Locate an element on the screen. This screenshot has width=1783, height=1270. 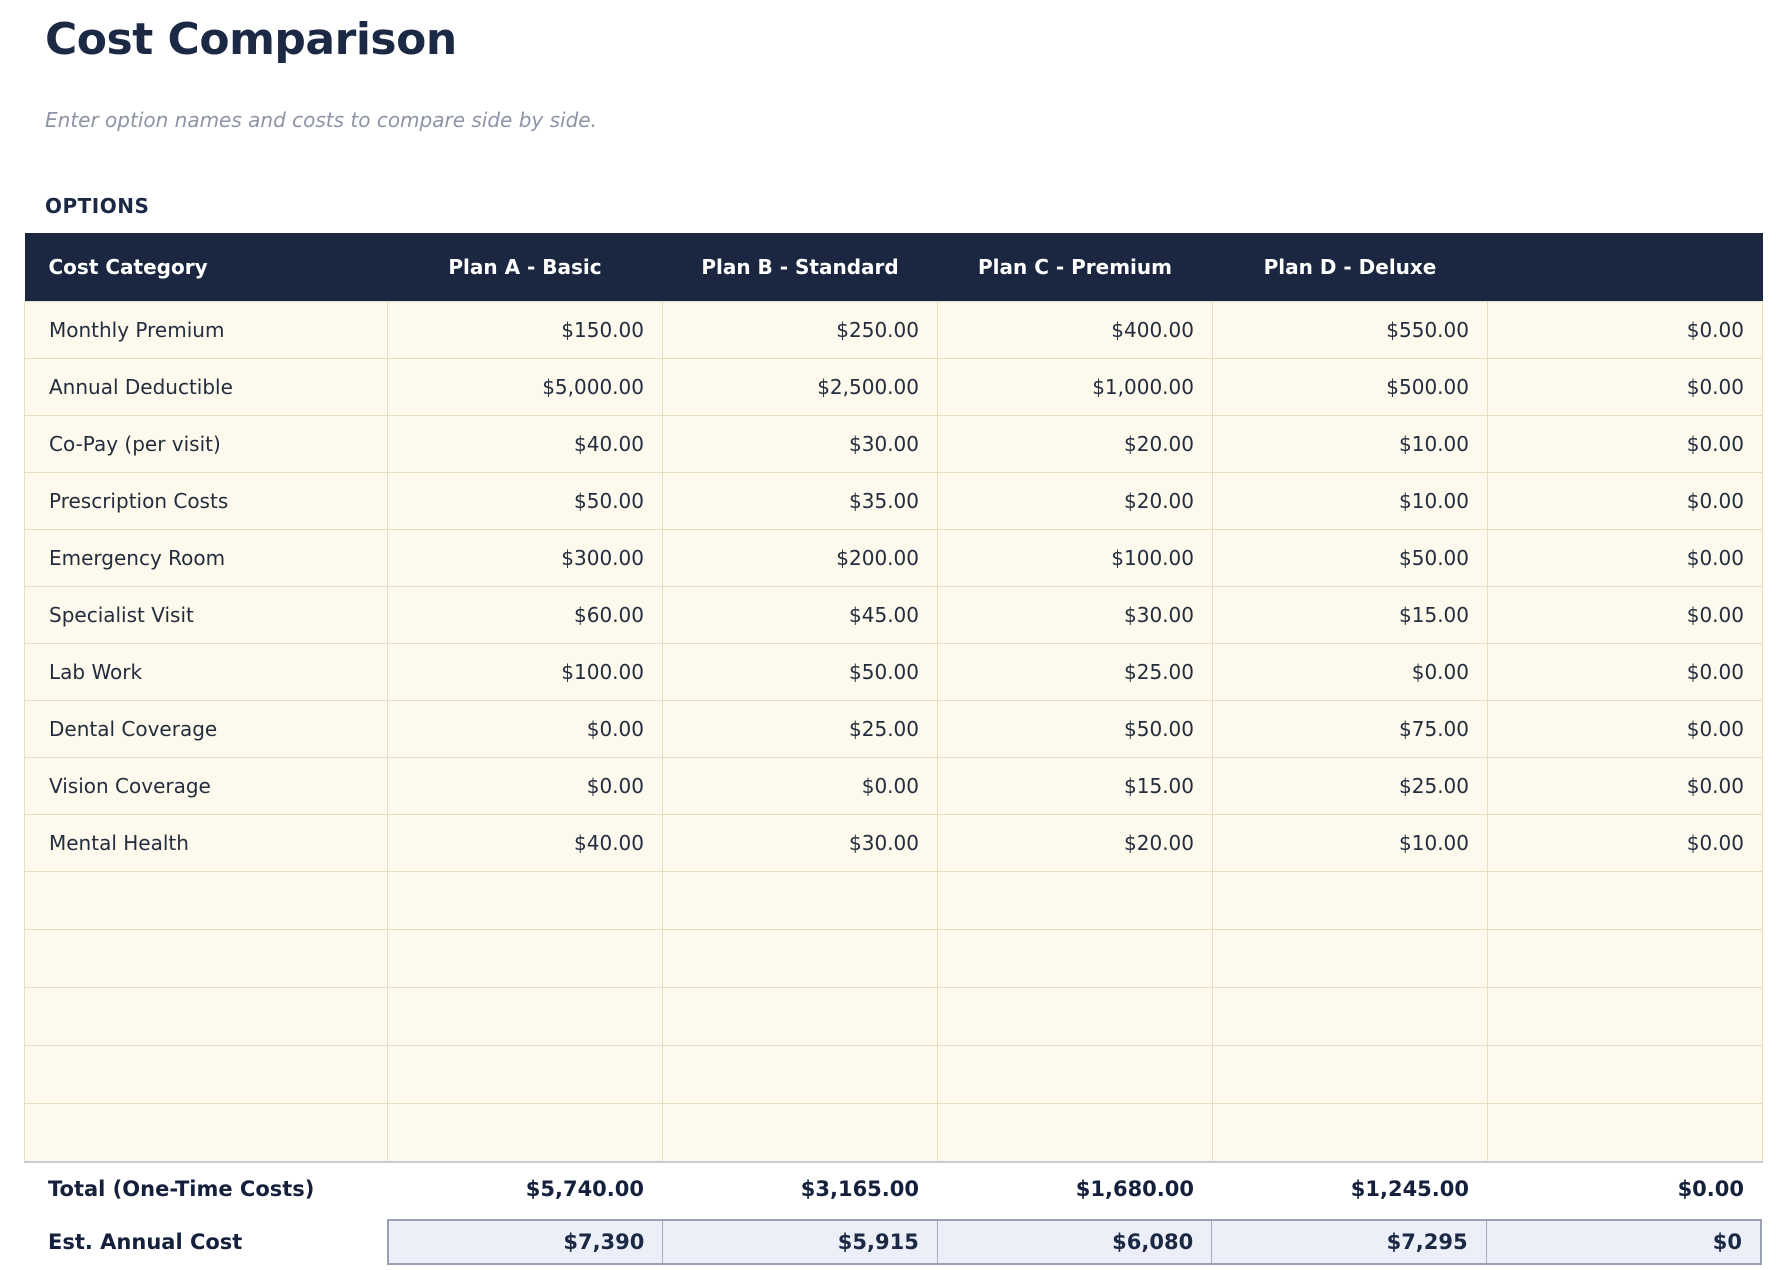
cost-category-cell: Specialist Visit is located at coordinates (206, 615).